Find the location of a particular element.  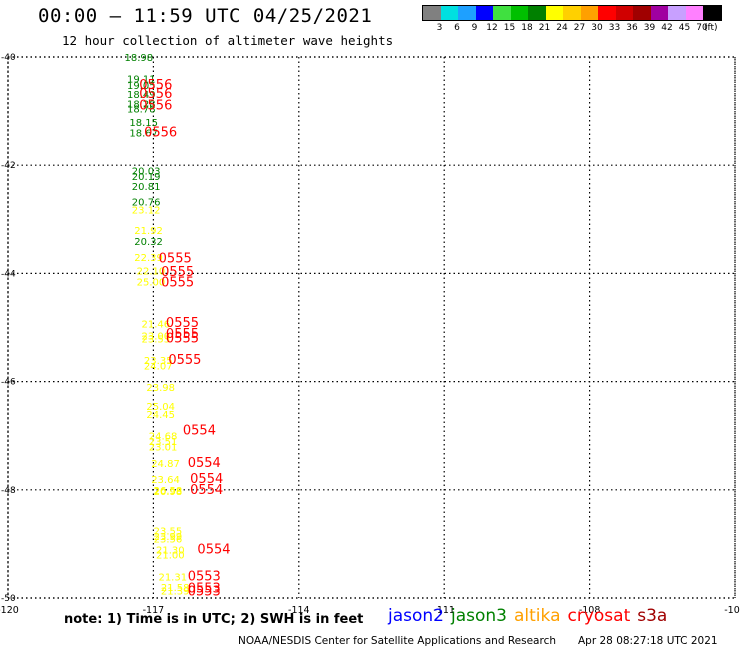

y-tick-label: -46 is located at coordinates (8, 383).